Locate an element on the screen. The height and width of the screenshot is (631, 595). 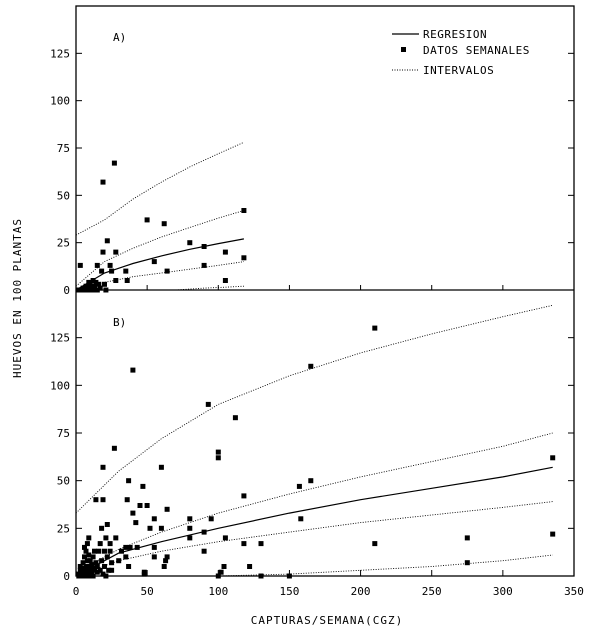
x-tick-label: 50 is located at coordinates (147, 591).